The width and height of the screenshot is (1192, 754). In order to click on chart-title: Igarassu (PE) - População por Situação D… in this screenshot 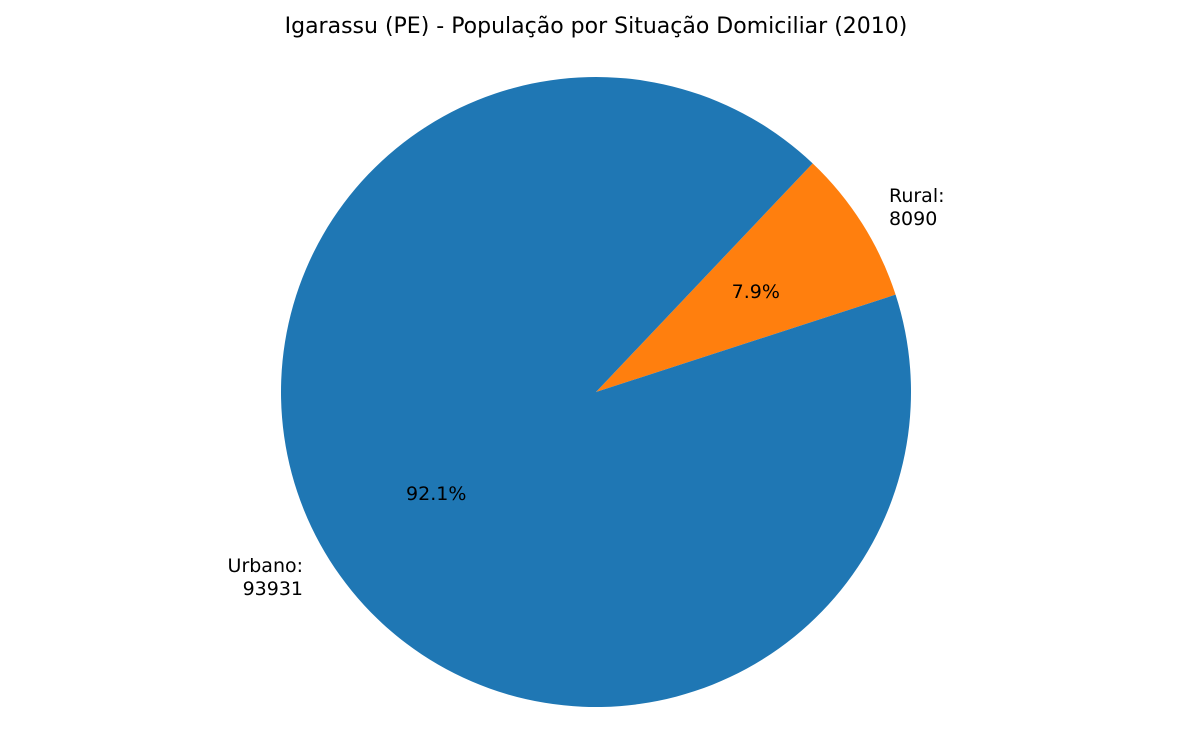, I will do `click(596, 26)`.